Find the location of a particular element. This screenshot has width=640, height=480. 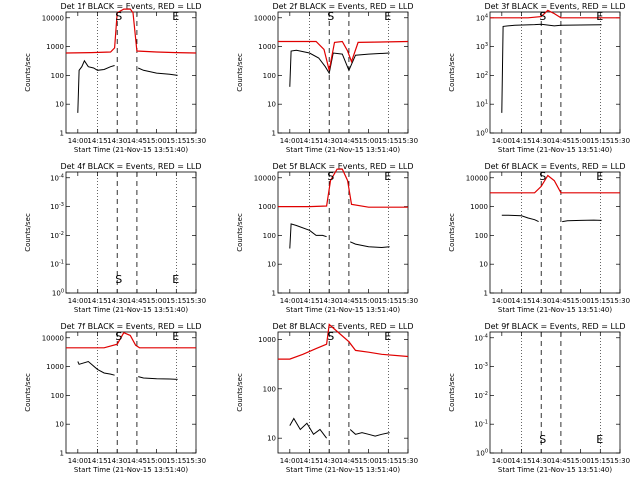

y-tick-label: 10² is located at coordinates (482, 75).